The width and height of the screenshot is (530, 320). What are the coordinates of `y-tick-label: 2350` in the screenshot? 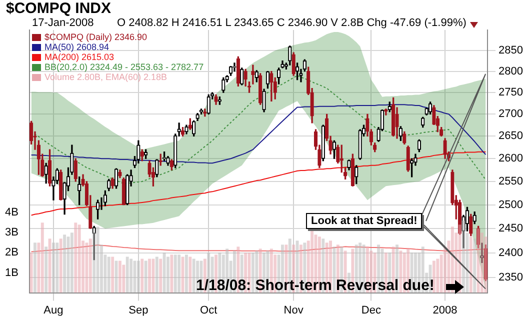 It's located at (511, 278).